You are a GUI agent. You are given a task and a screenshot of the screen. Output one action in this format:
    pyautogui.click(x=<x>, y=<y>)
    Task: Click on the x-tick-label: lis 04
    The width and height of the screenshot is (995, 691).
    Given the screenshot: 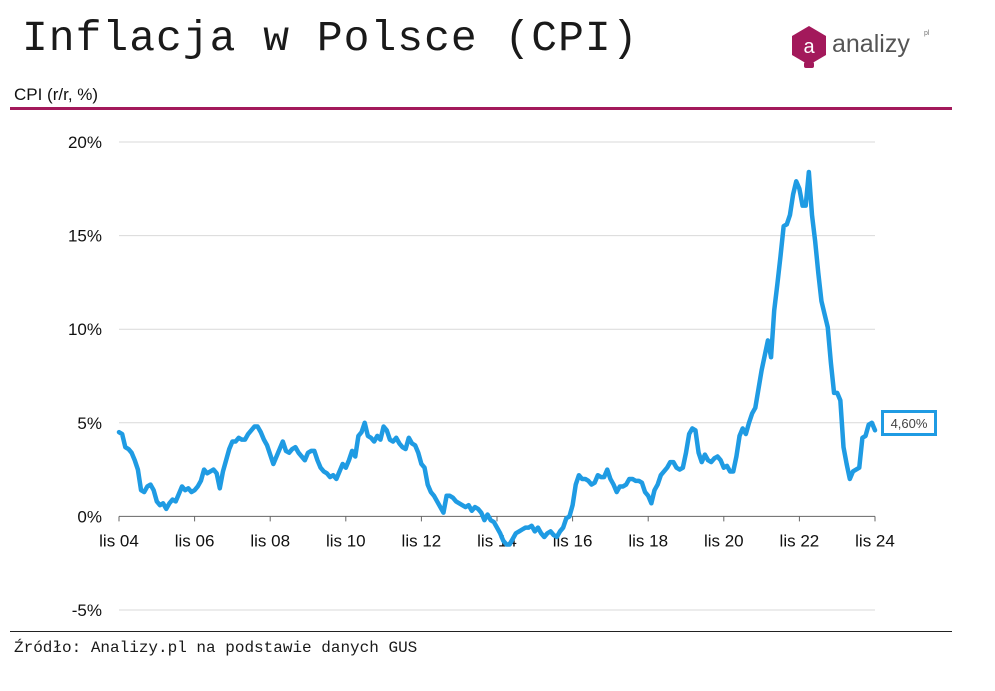 What is the action you would take?
    pyautogui.click(x=119, y=540)
    